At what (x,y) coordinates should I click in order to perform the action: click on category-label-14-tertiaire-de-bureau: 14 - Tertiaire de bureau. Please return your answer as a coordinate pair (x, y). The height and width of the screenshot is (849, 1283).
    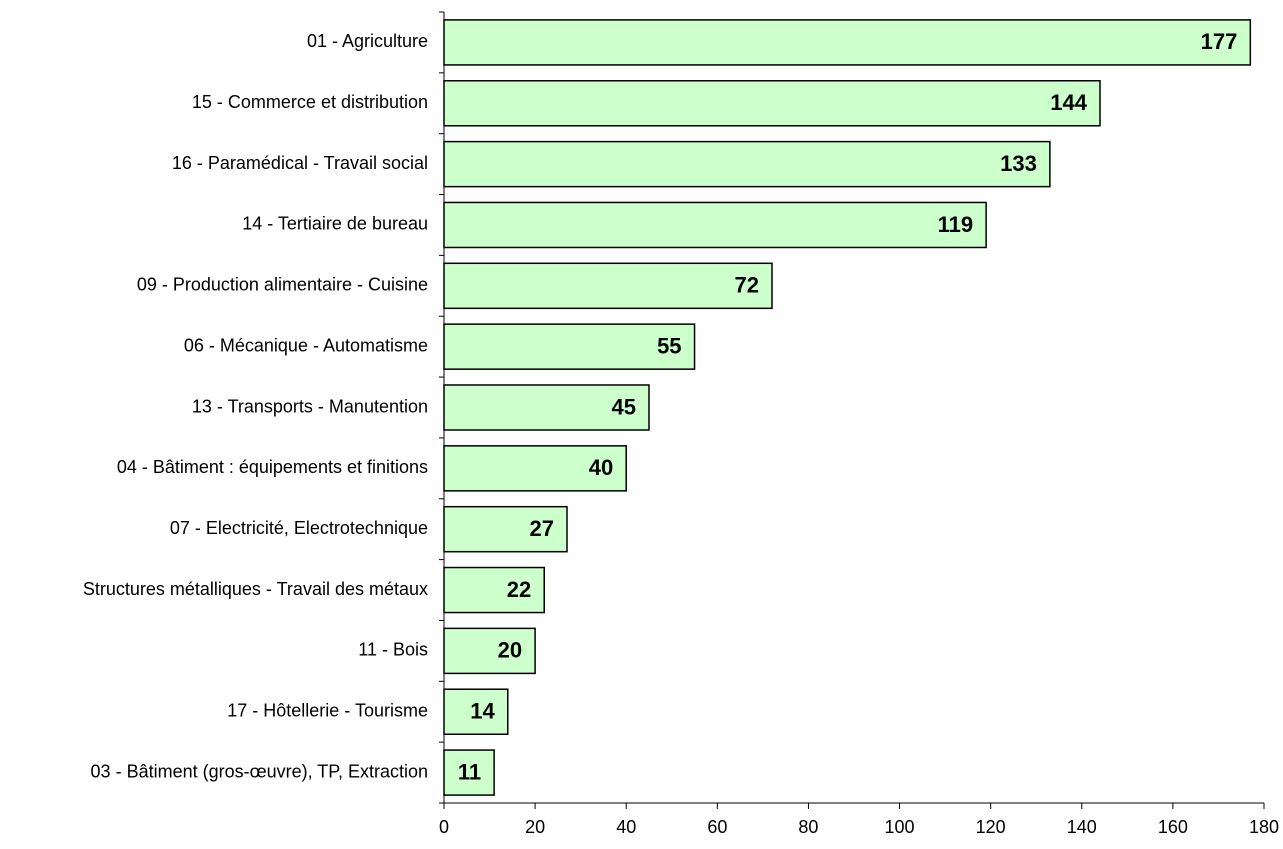
    Looking at the image, I should click on (335, 224).